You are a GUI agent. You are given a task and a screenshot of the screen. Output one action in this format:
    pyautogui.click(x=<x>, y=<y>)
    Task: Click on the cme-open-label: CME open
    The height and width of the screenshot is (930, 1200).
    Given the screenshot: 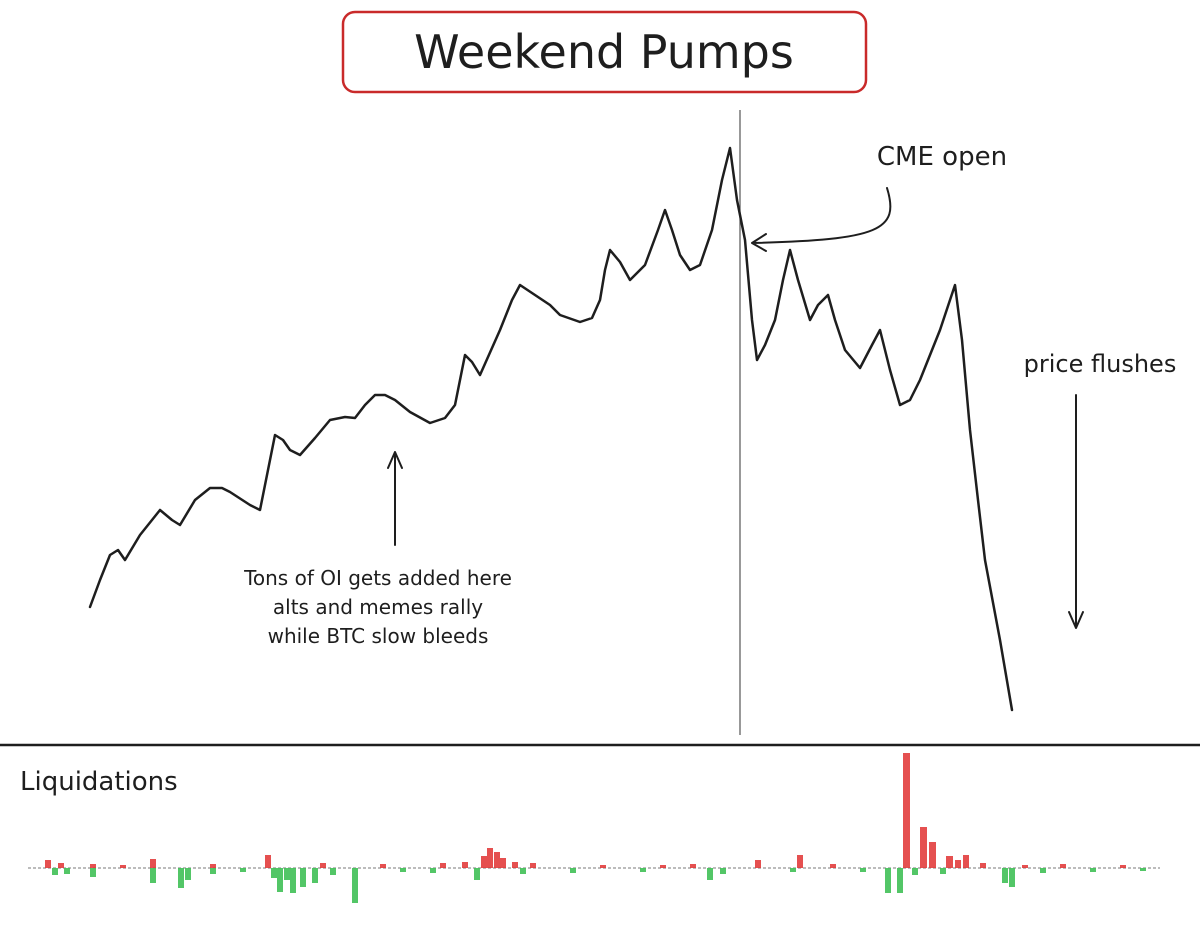 What is the action you would take?
    pyautogui.click(x=942, y=157)
    